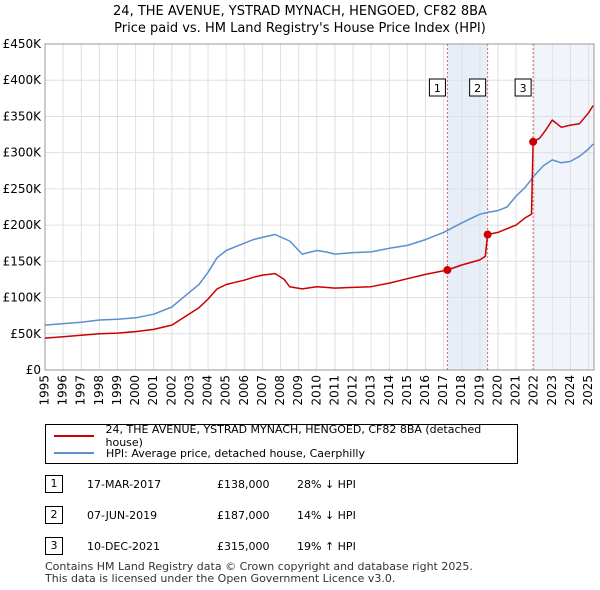  I want to click on x-tick-label: 2002, so click(171, 390).